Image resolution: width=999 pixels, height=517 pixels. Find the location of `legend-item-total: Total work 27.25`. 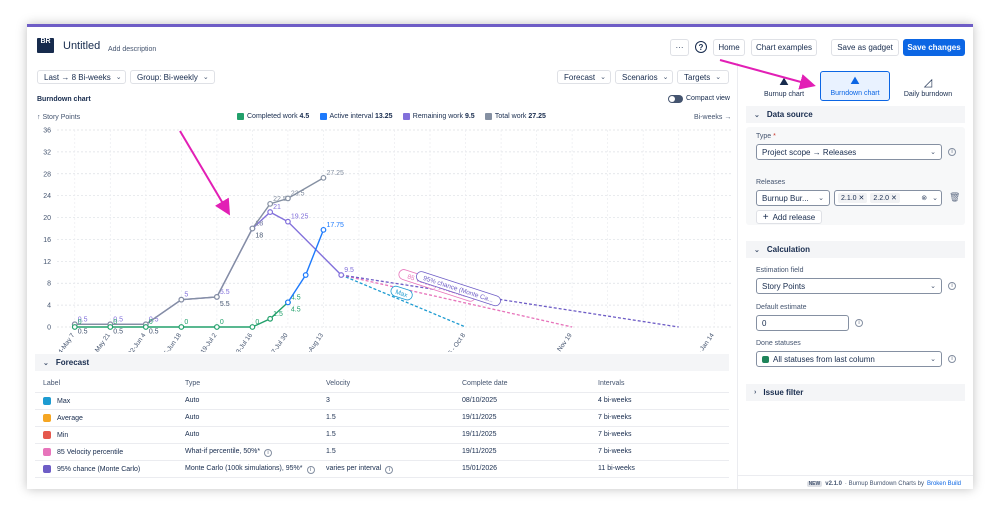

legend-item-total: Total work 27.25 is located at coordinates (515, 116).